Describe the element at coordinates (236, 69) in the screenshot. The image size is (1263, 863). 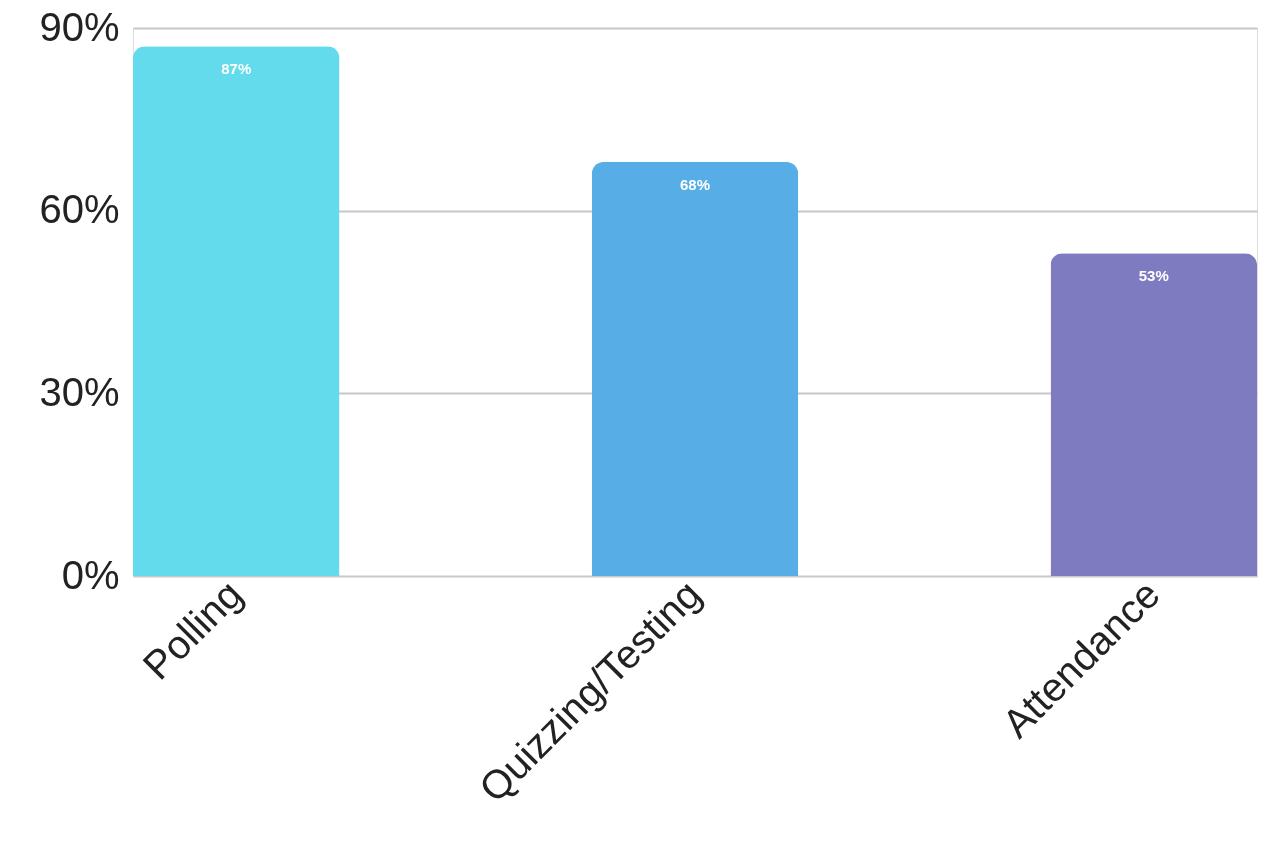
I see `data-label: 87%` at that location.